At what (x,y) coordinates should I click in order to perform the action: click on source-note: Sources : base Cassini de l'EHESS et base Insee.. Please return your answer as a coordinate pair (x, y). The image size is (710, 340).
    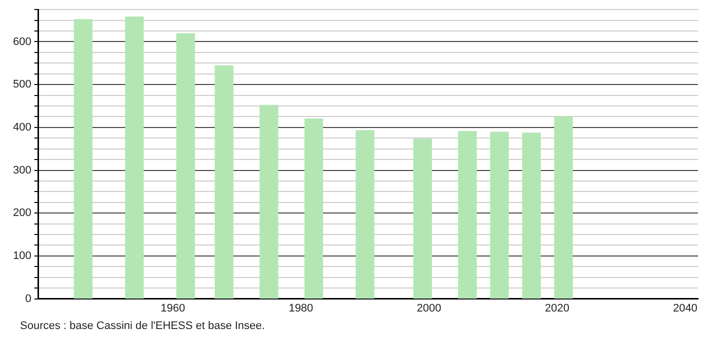
    Looking at the image, I should click on (142, 326).